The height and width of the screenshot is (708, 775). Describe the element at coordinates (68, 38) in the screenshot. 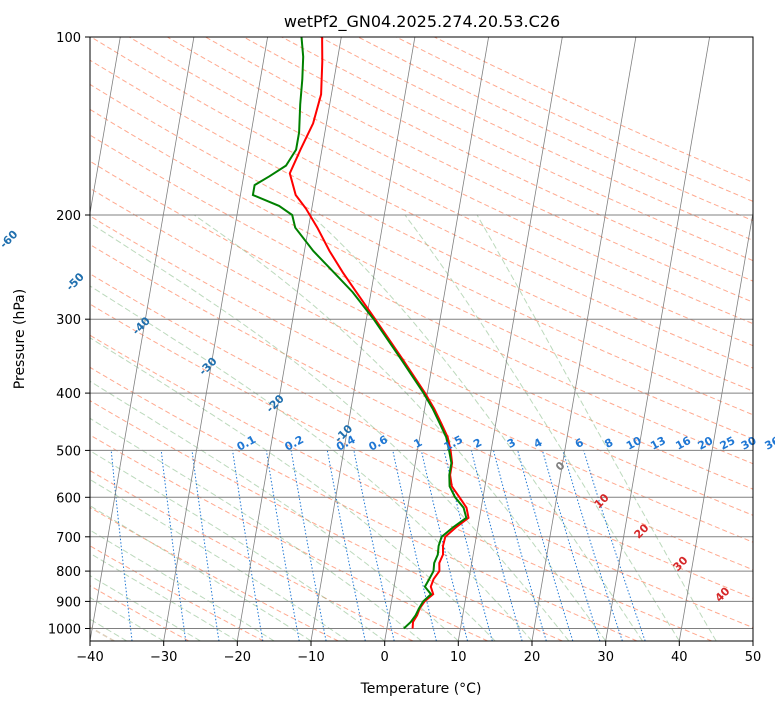

I see `y-tick-label: 100` at that location.